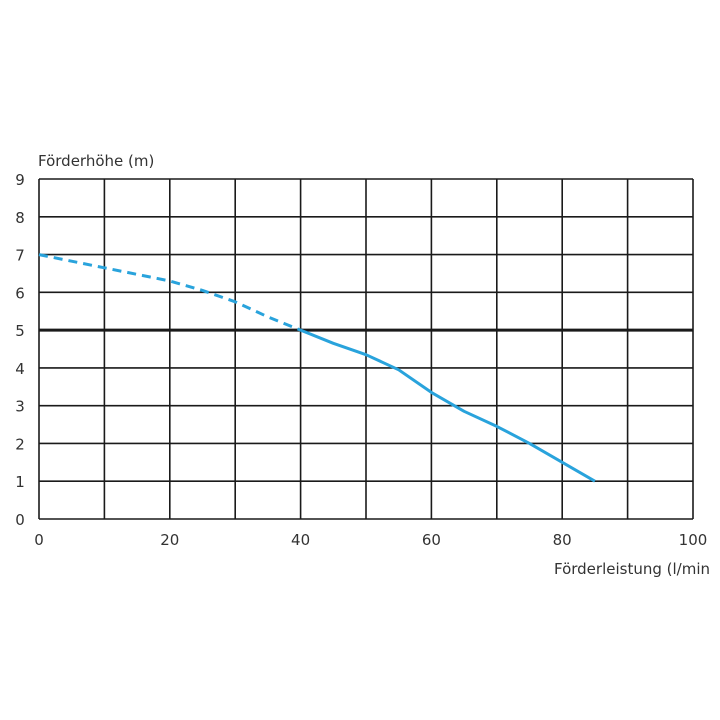 The height and width of the screenshot is (720, 720). What do you see at coordinates (20, 482) in the screenshot?
I see `y-tick-label: 1` at bounding box center [20, 482].